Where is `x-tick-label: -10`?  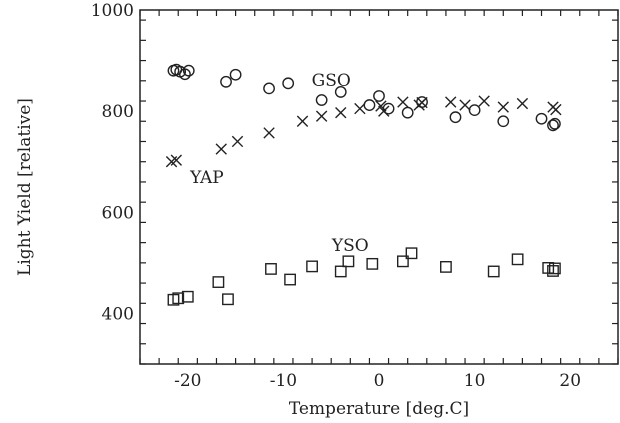 x-tick-label: -10 is located at coordinates (283, 381).